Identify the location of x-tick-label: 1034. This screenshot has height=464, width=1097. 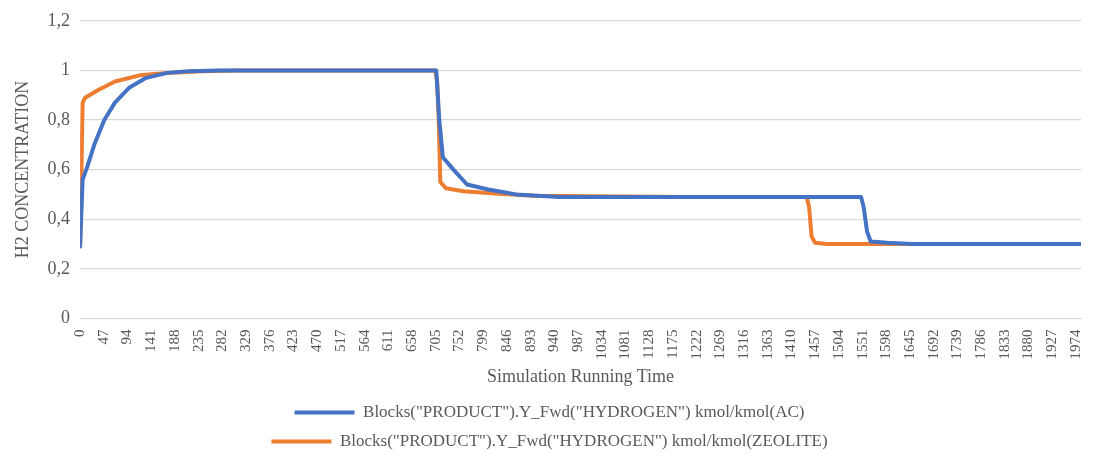
(600, 344).